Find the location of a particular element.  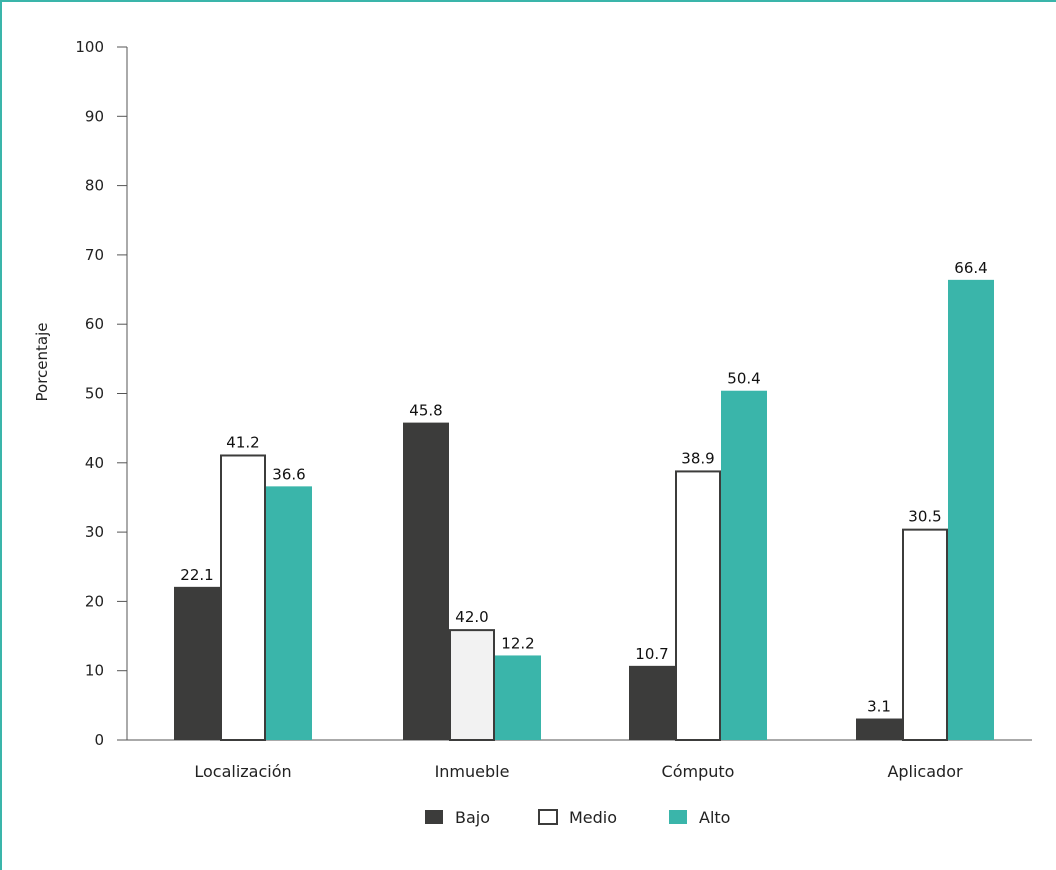

x-tick-label: Inmueble is located at coordinates (472, 771).